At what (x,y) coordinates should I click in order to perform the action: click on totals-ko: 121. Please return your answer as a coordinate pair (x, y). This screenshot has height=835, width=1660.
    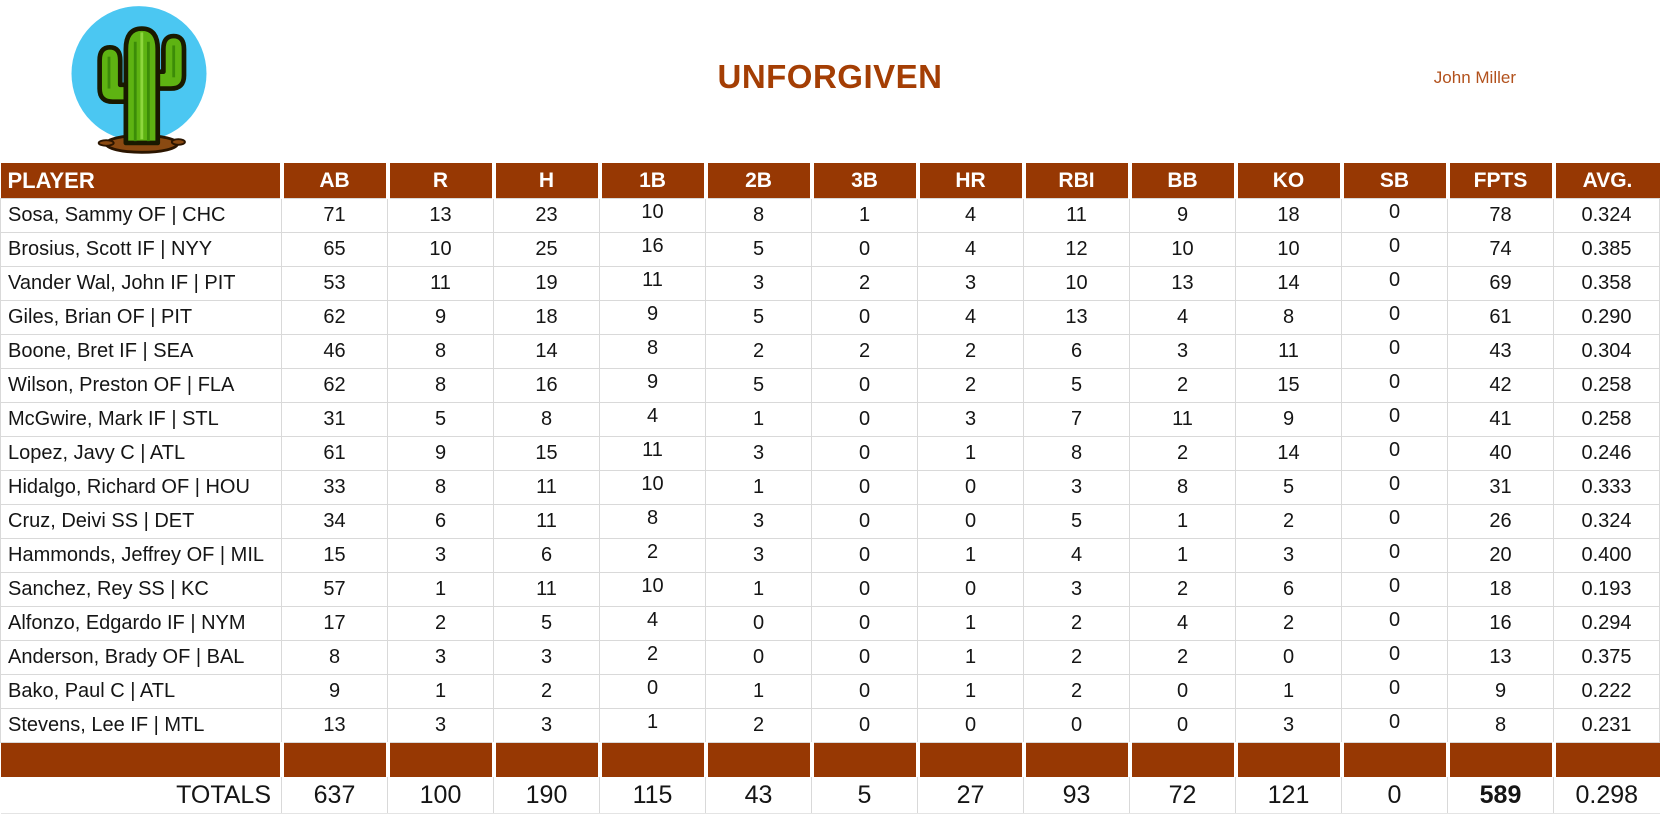
    Looking at the image, I should click on (1288, 795).